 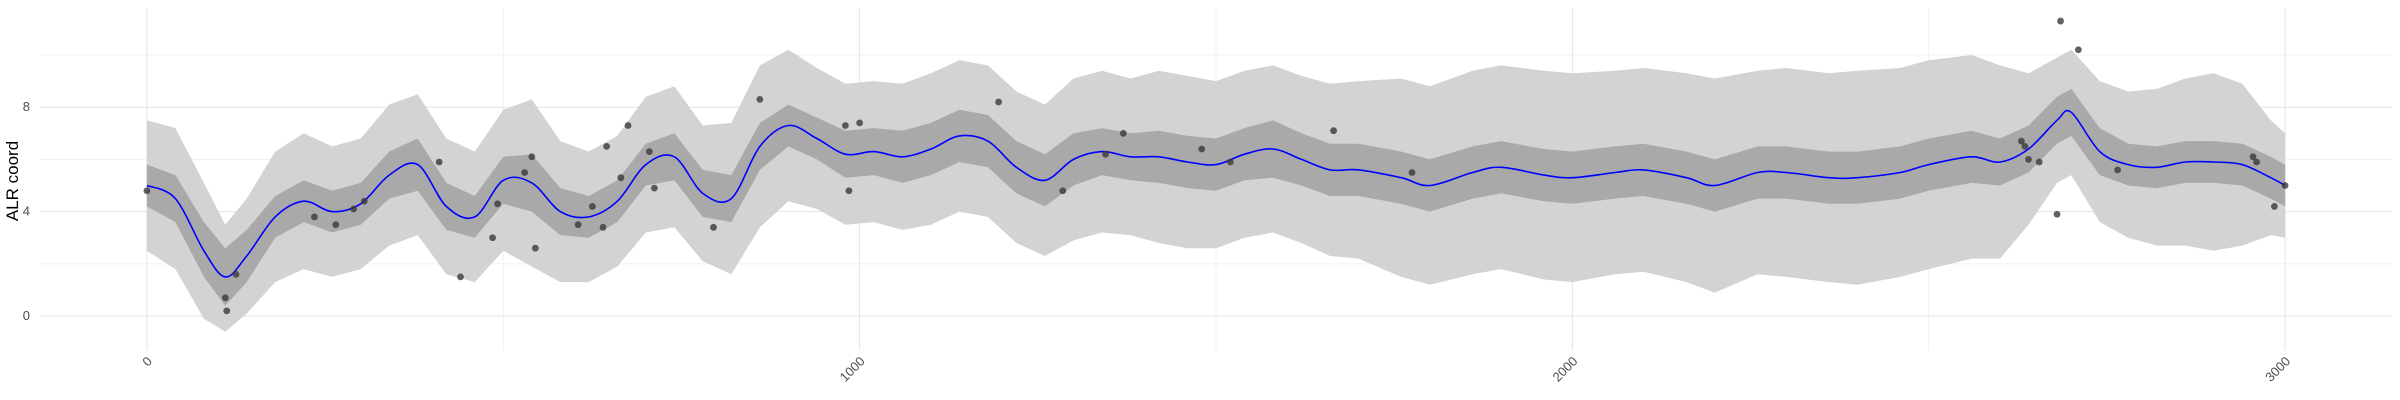 What do you see at coordinates (12, 181) in the screenshot?
I see `y-axis-title: ALR coord` at bounding box center [12, 181].